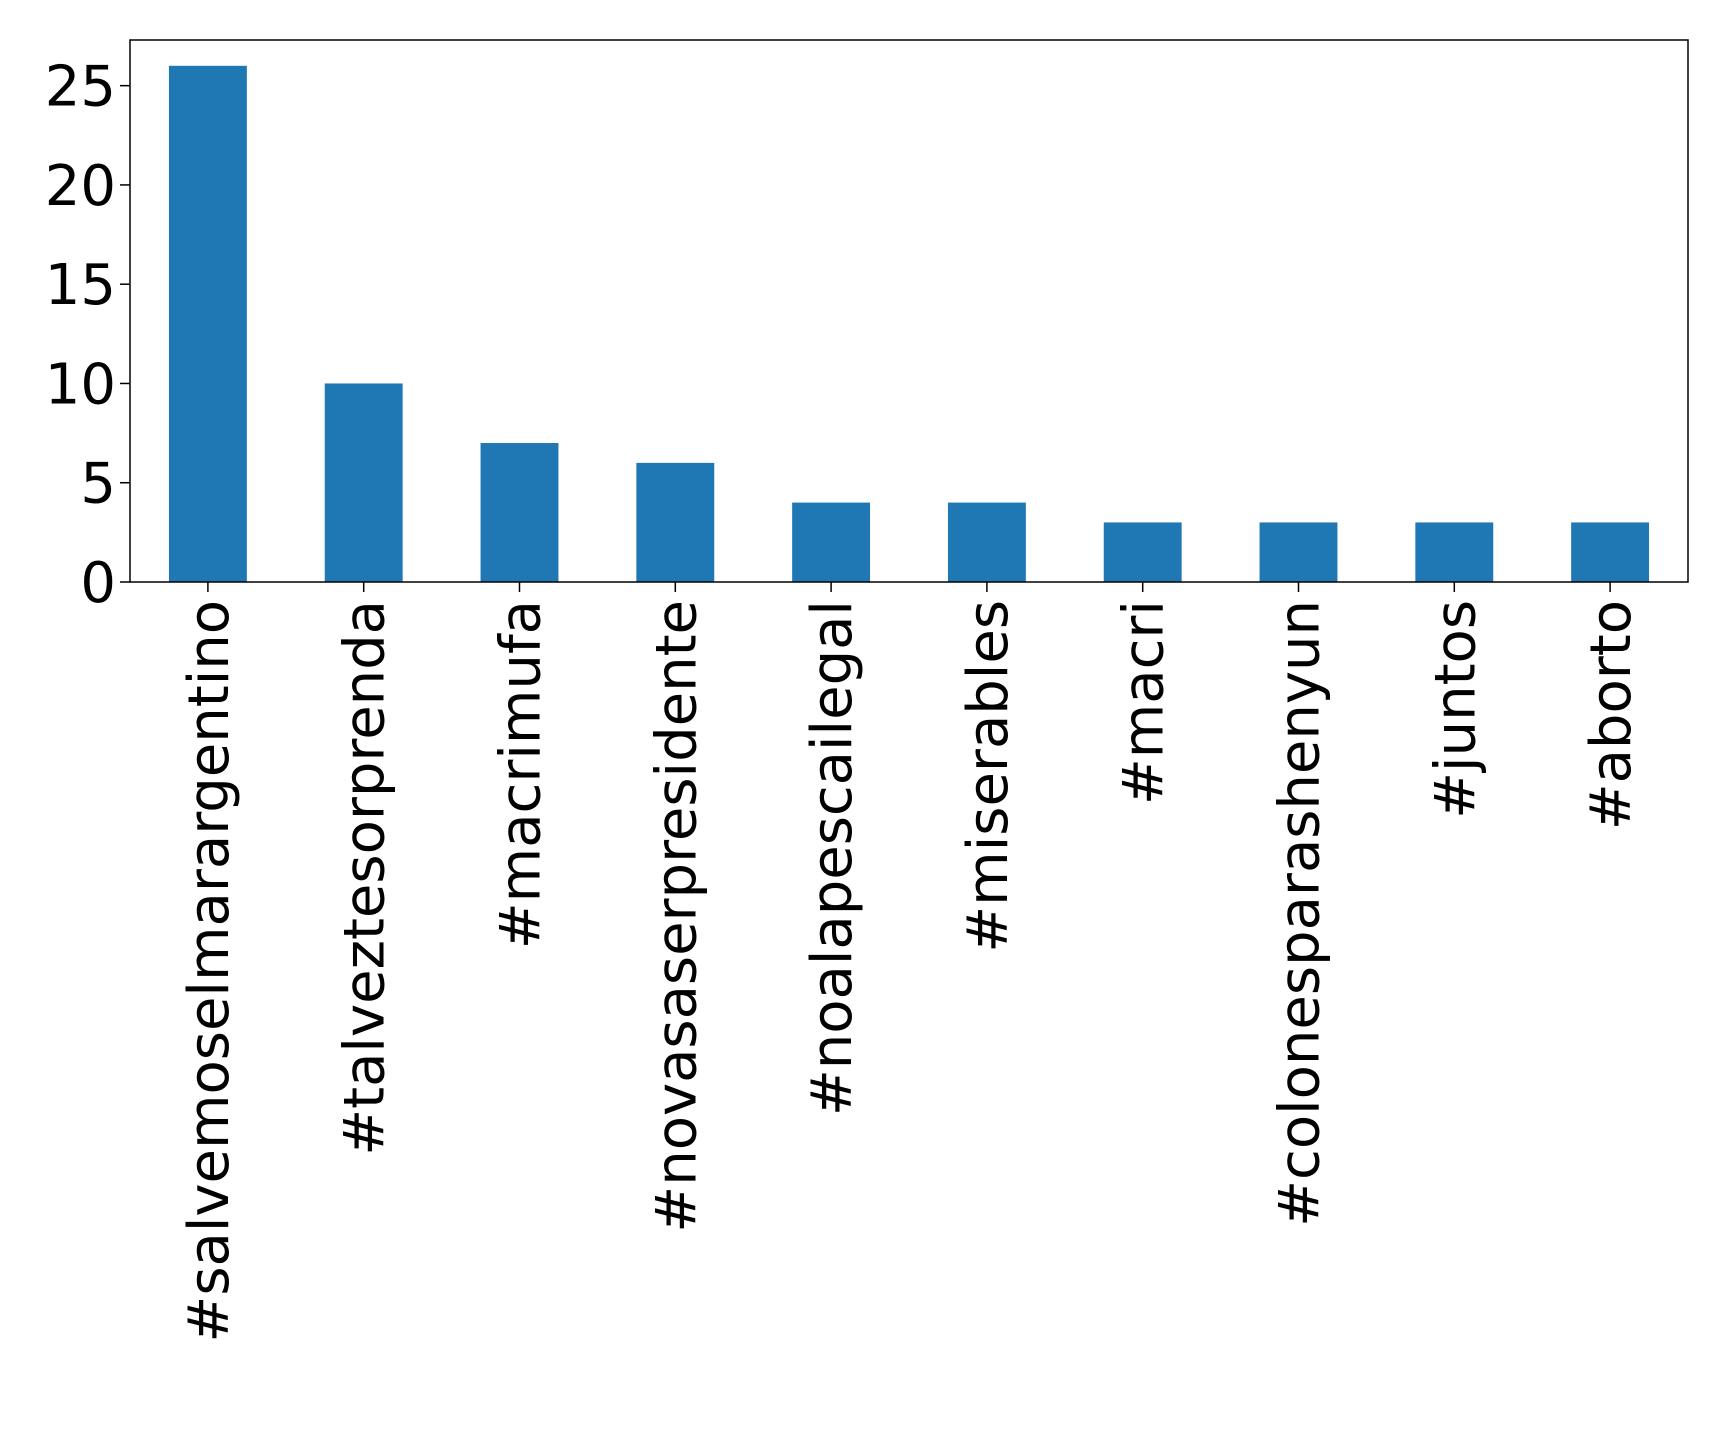 This screenshot has height=1456, width=1719. Describe the element at coordinates (1300, 913) in the screenshot. I see `x-tick-label: #colonesparashenyun` at that location.